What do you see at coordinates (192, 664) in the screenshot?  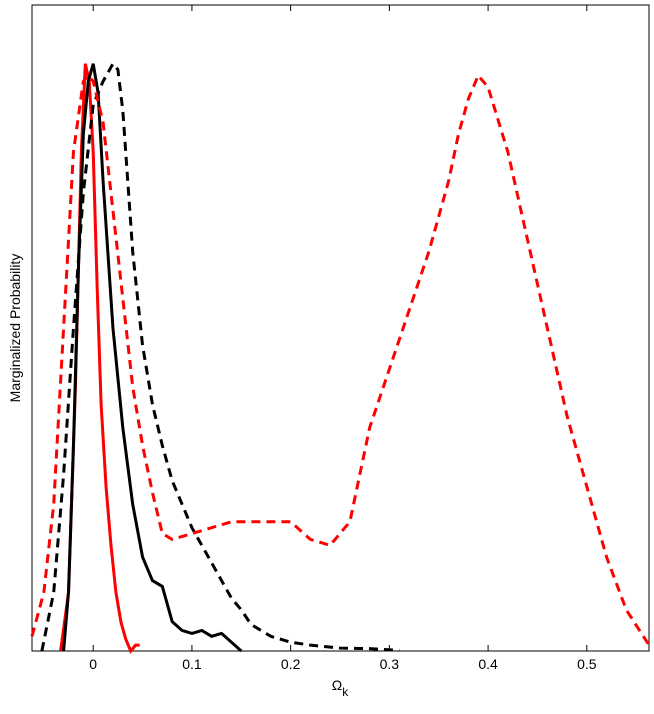 I see `x-tick-label: 0.1` at bounding box center [192, 664].